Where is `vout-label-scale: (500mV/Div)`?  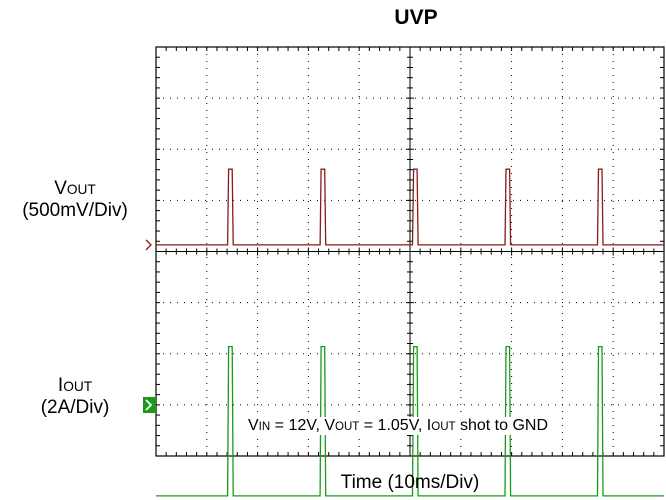
vout-label-scale: (500mV/Div) is located at coordinates (75, 210).